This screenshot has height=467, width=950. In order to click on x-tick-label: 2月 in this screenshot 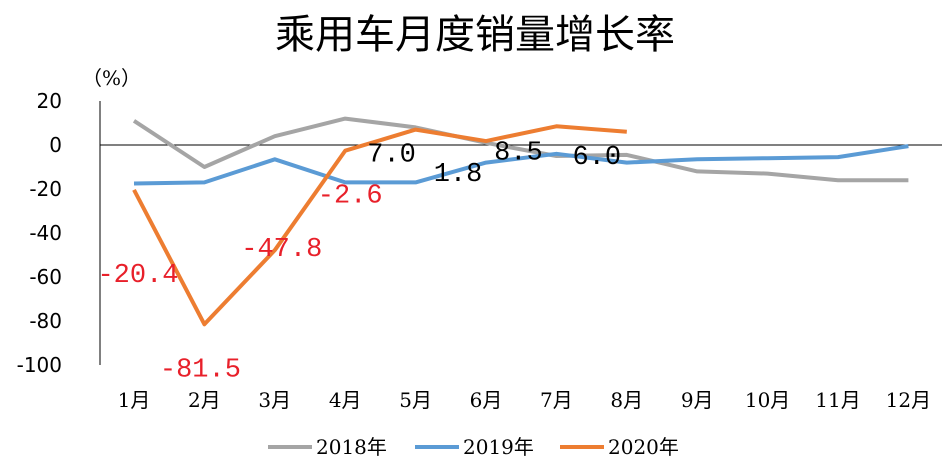, I will do `click(204, 400)`.